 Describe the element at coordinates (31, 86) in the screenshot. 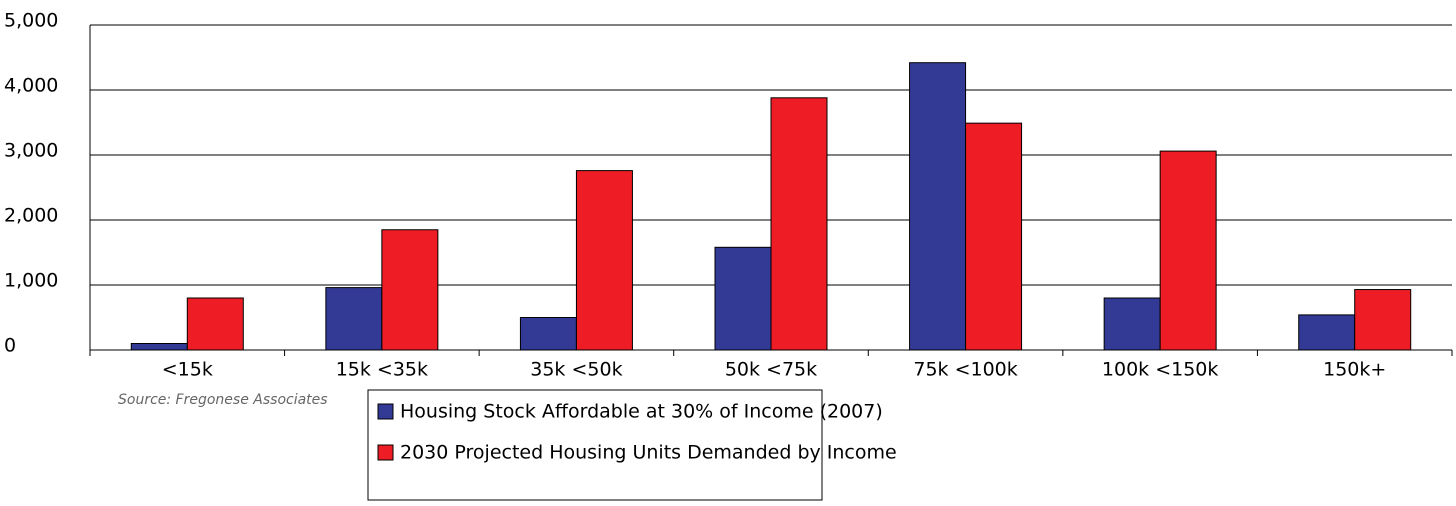

I see `y-tick-label: 4,000` at that location.